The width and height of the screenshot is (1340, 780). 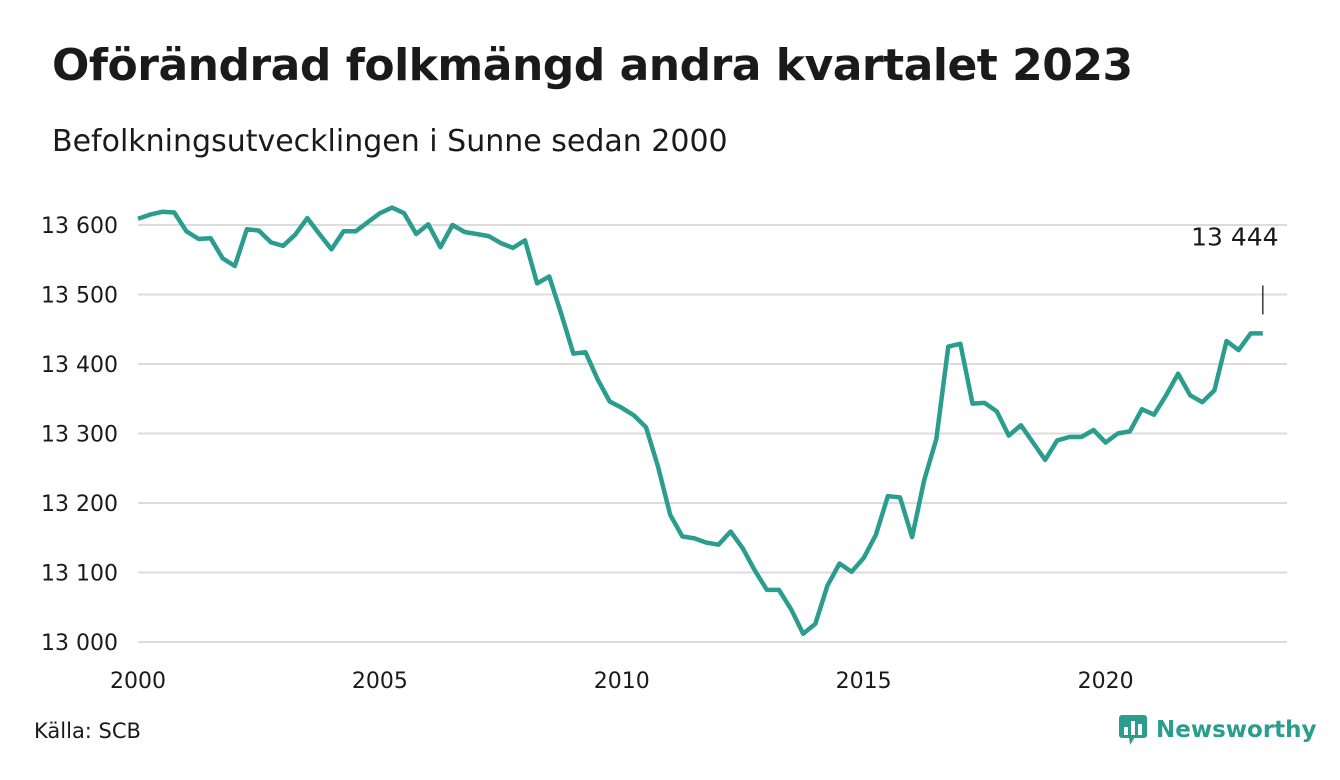 I want to click on y-tick-label: 13 300, so click(x=79, y=435).